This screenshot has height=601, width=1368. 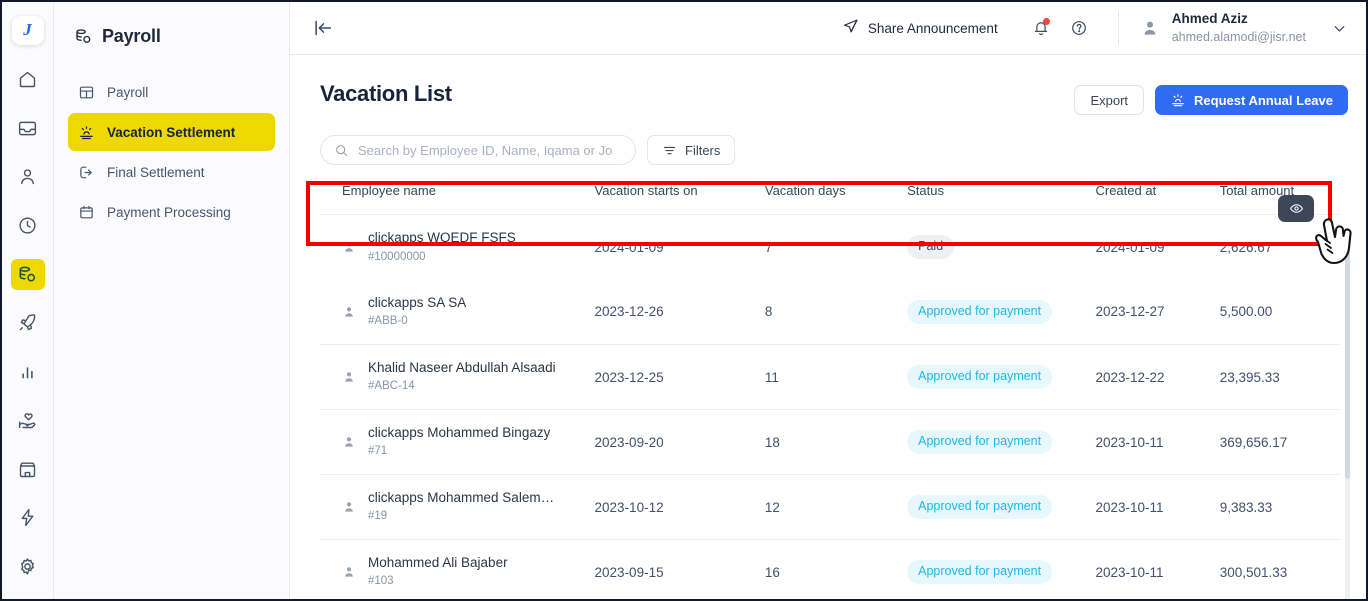 I want to click on rocket-icon, so click(x=28, y=323).